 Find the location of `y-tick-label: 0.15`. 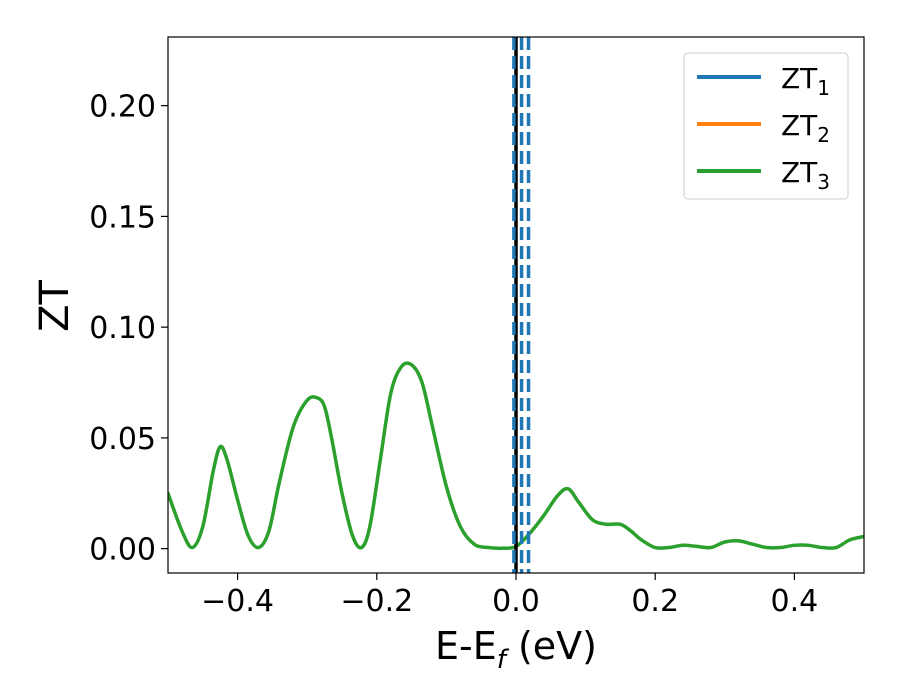

y-tick-label: 0.15 is located at coordinates (122, 217).